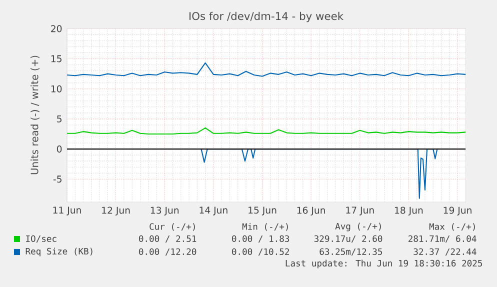 The width and height of the screenshot is (497, 287). What do you see at coordinates (116, 211) in the screenshot?
I see `x-tick-label: 12 Jun` at bounding box center [116, 211].